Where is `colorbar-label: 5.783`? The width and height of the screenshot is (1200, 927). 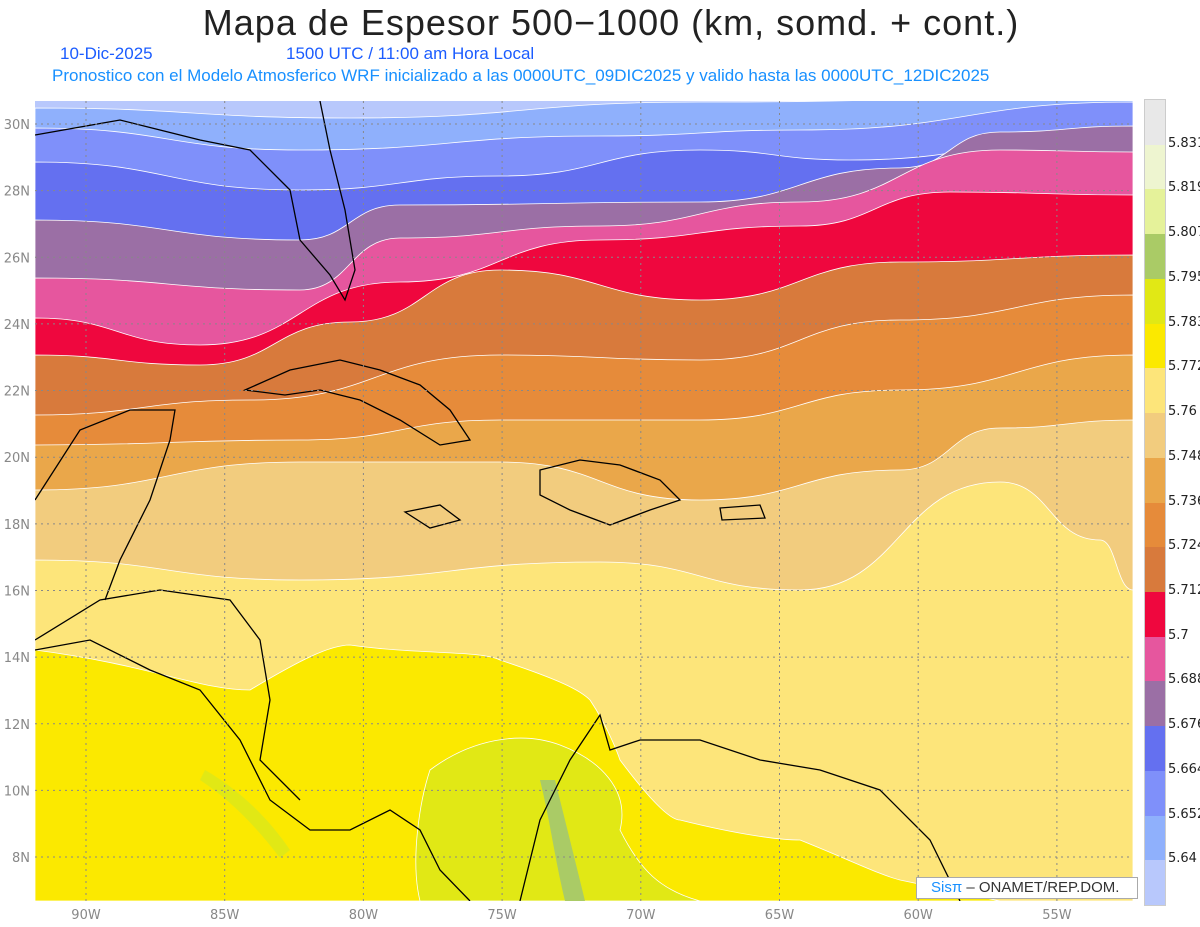 colorbar-label: 5.783 is located at coordinates (1184, 322).